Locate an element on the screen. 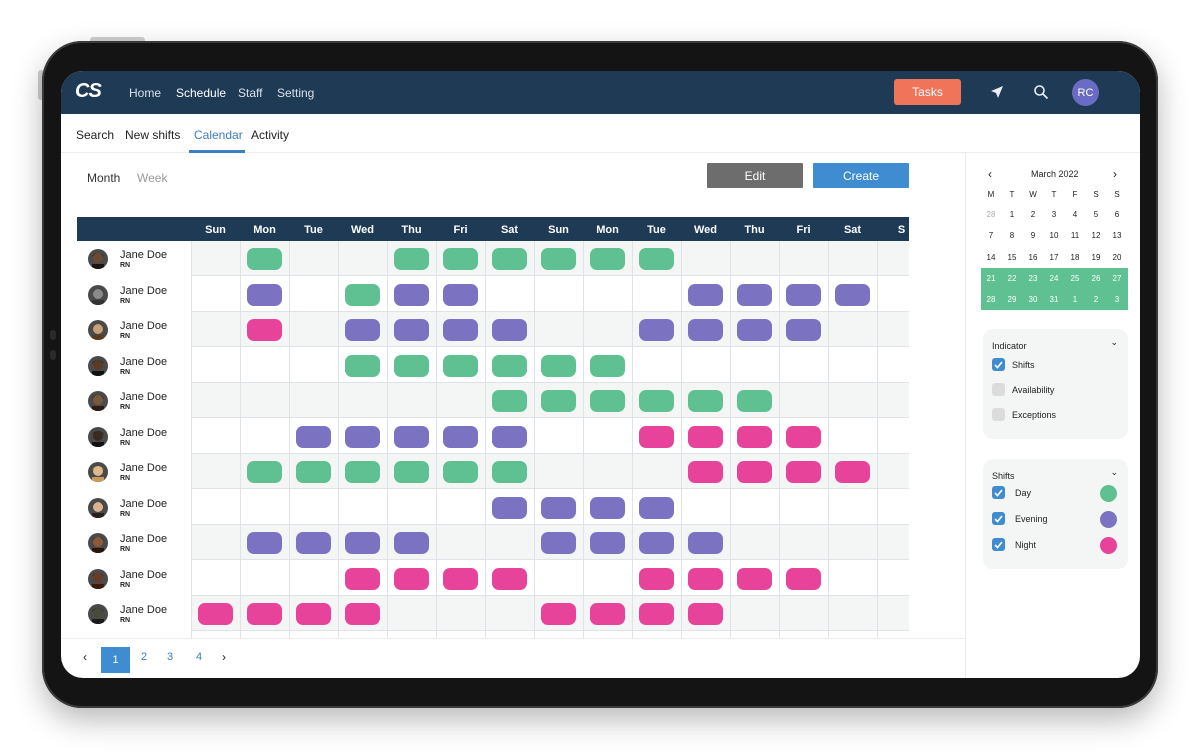 The width and height of the screenshot is (1200, 752). shift-evening-checkbox is located at coordinates (998, 518).